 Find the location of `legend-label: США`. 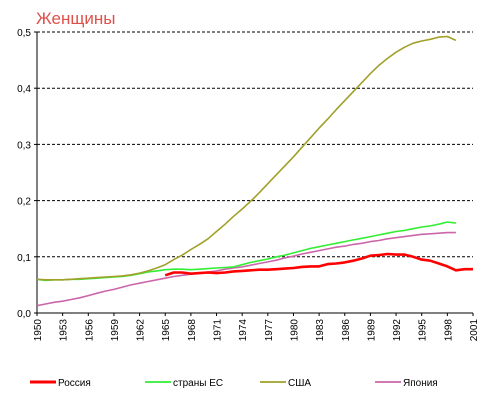

legend-label: США is located at coordinates (299, 383).